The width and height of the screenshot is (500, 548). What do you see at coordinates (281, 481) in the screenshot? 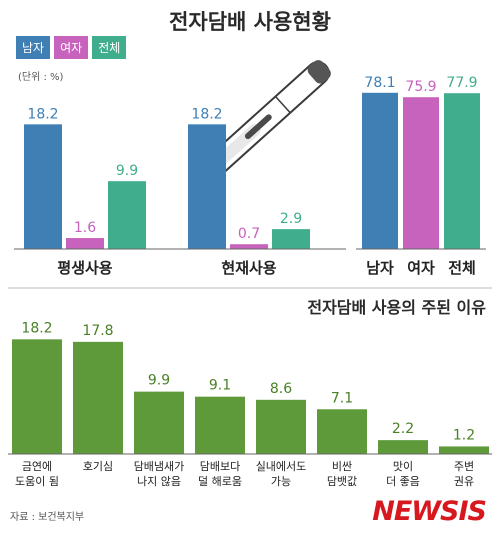
I see `reason-label-4-b: 가능` at bounding box center [281, 481].